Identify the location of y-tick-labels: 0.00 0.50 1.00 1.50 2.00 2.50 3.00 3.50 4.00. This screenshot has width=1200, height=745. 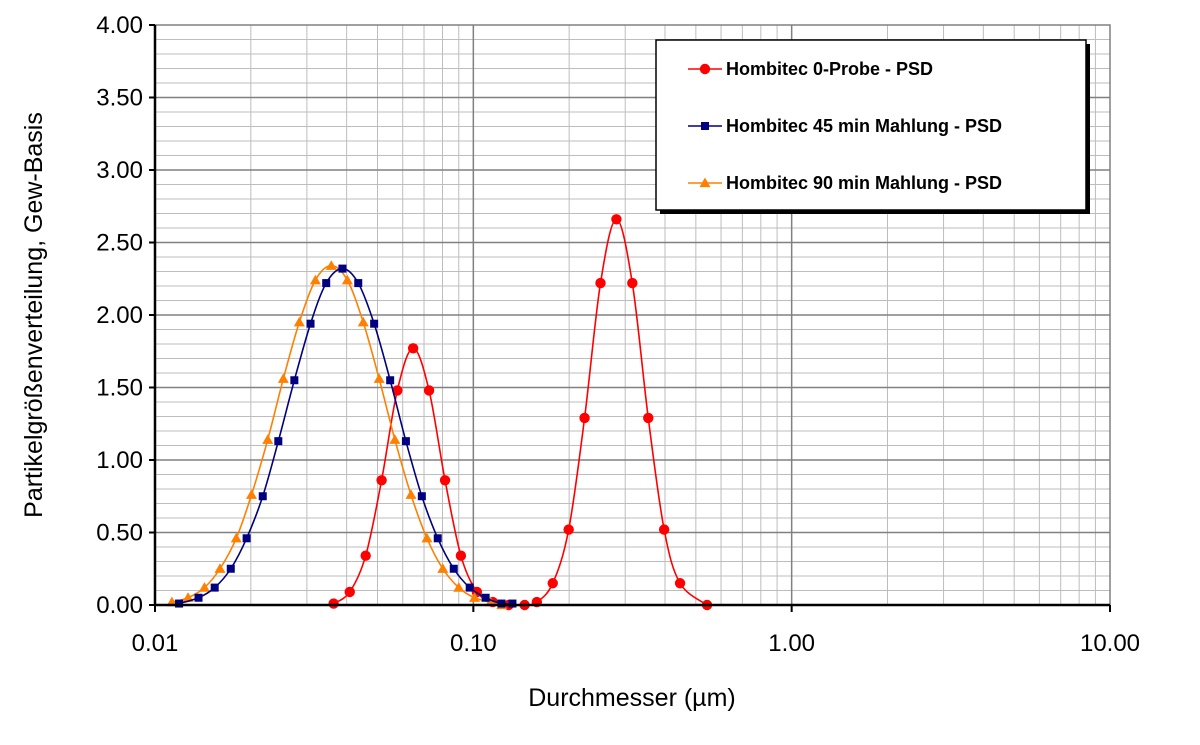
(119, 315).